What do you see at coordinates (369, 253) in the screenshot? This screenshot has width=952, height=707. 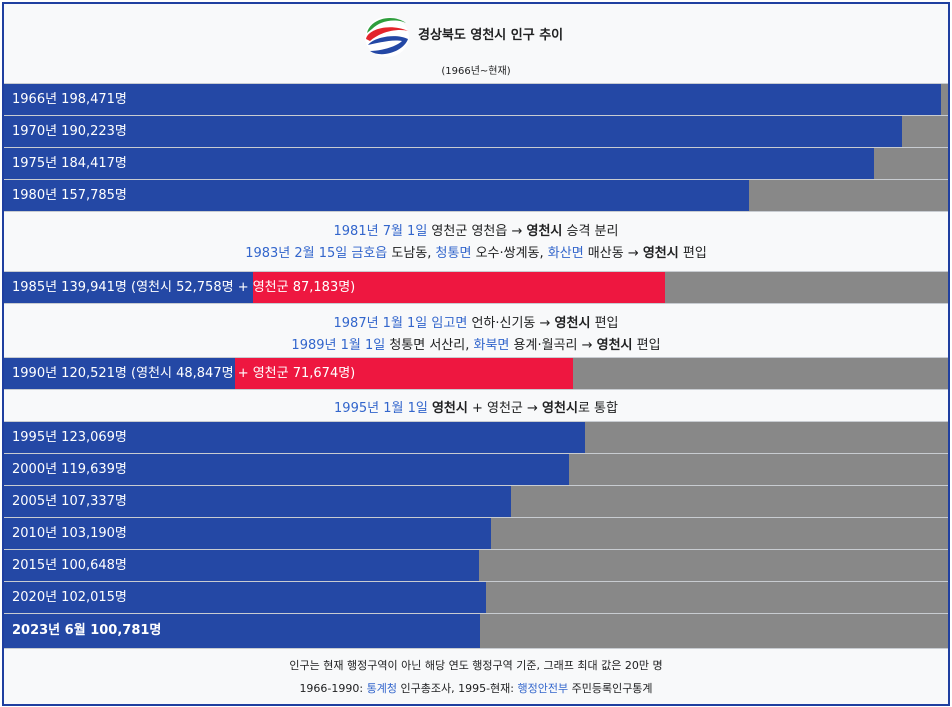 I see `link-geumho: 금호읍` at bounding box center [369, 253].